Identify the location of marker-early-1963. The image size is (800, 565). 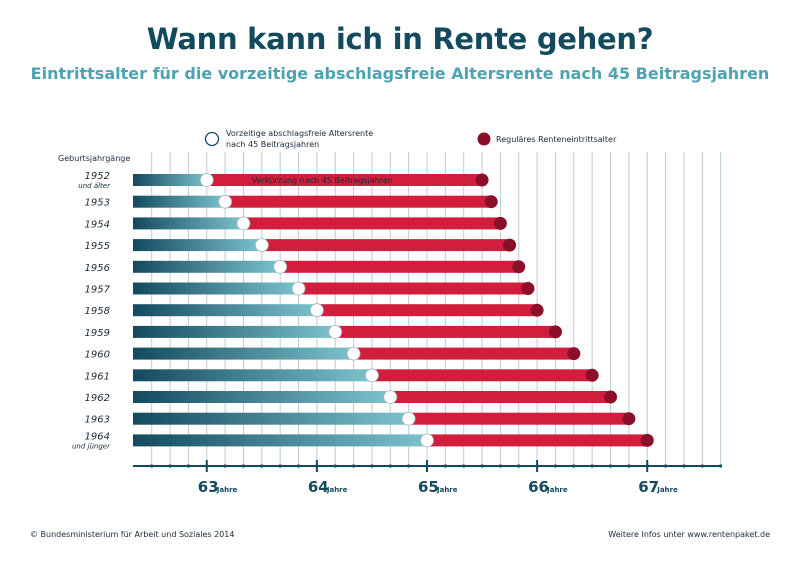
(408, 418).